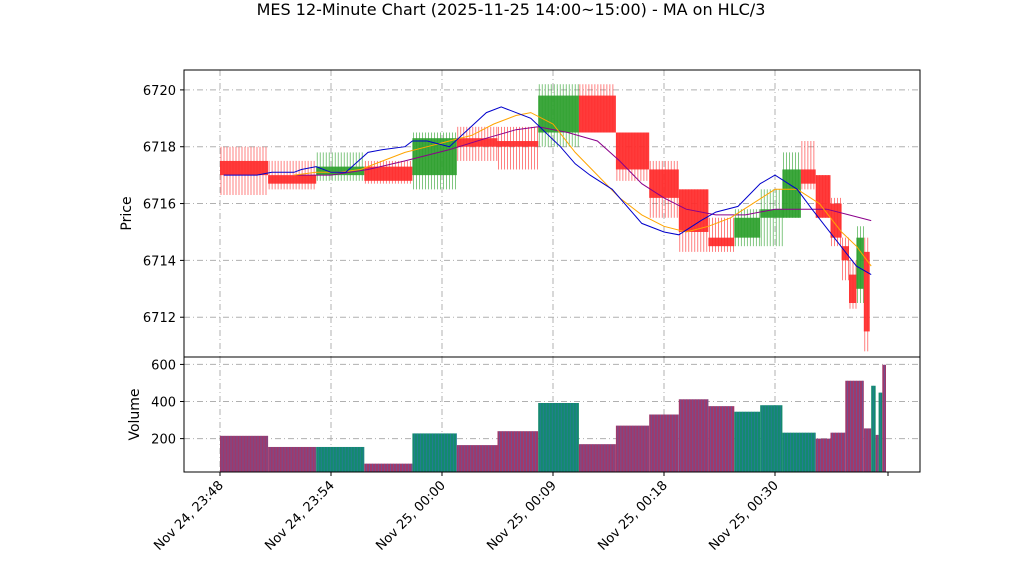  What do you see at coordinates (159, 261) in the screenshot?
I see `price-tick-label: 6714` at bounding box center [159, 261].